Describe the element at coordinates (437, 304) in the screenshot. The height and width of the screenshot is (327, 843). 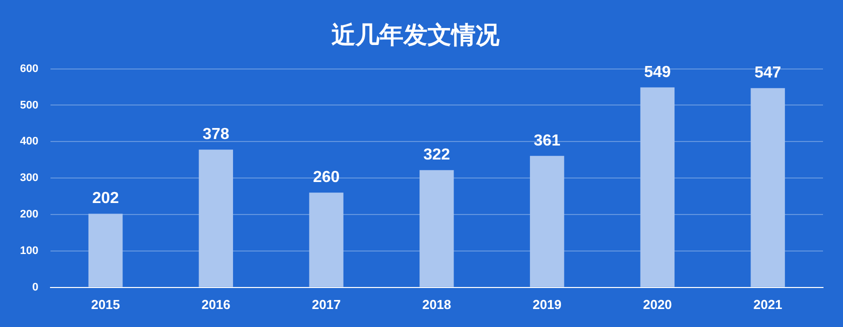
I see `x-tick-label: 2018` at that location.